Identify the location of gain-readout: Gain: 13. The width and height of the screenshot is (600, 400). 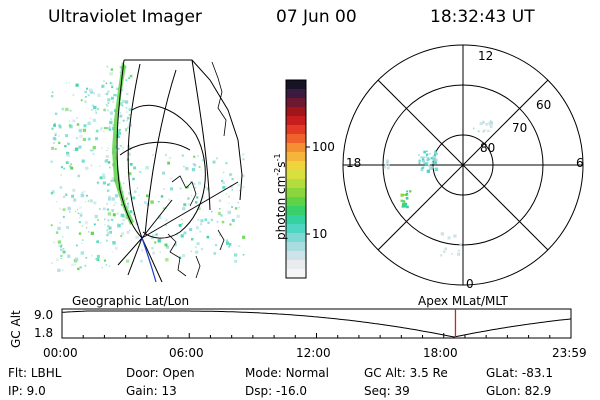
(151, 391).